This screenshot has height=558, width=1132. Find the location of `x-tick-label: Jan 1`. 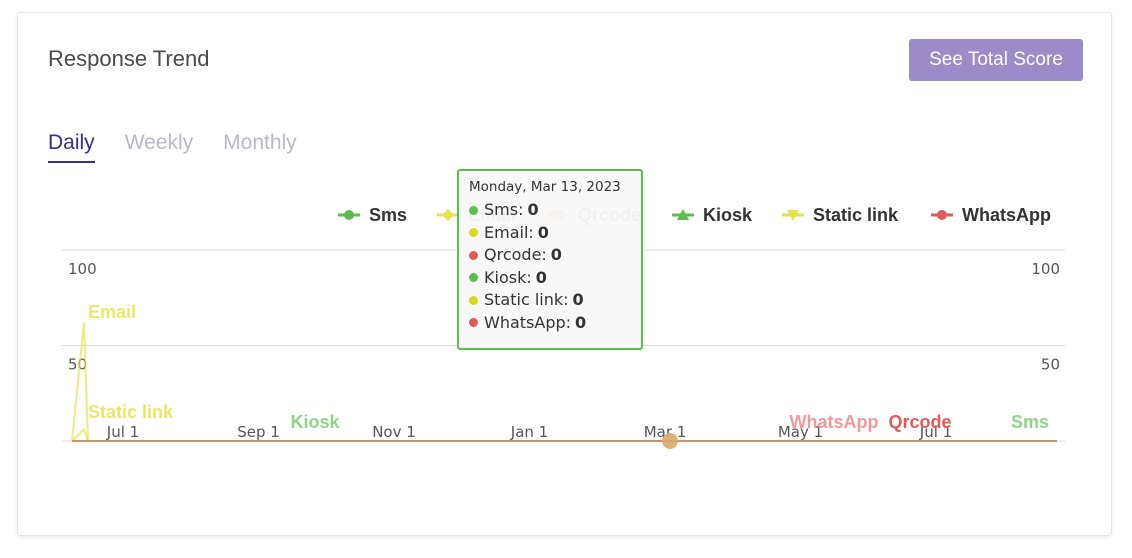

x-tick-label: Jan 1 is located at coordinates (529, 432).